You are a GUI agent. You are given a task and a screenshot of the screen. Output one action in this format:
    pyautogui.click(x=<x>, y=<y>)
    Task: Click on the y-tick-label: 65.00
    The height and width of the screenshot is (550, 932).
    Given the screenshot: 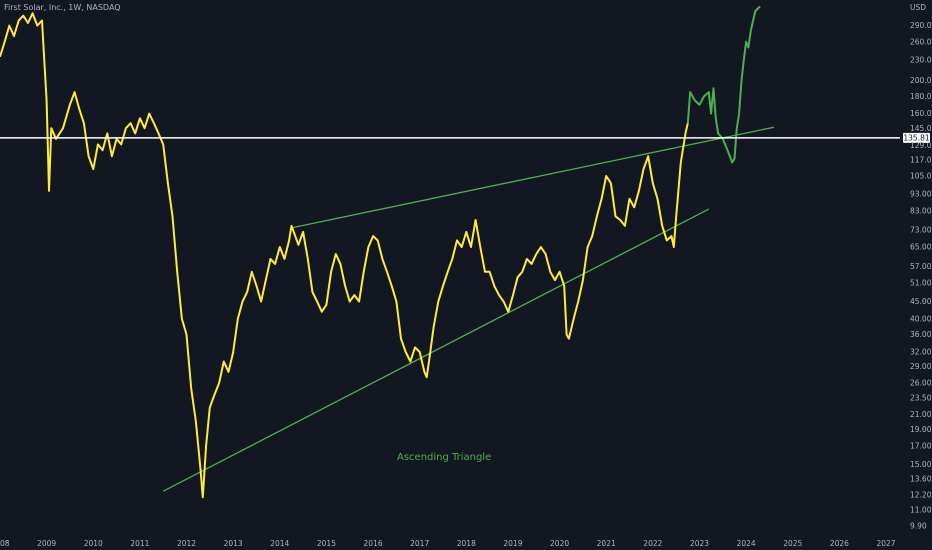 What is the action you would take?
    pyautogui.click(x=921, y=247)
    